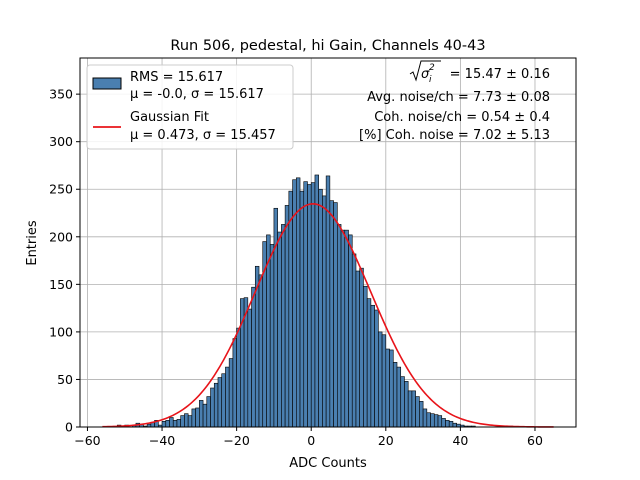 The height and width of the screenshot is (480, 640). What do you see at coordinates (500, 74) in the screenshot?
I see `annotation-rms-value: = 15.47 ± 0.16` at bounding box center [500, 74].